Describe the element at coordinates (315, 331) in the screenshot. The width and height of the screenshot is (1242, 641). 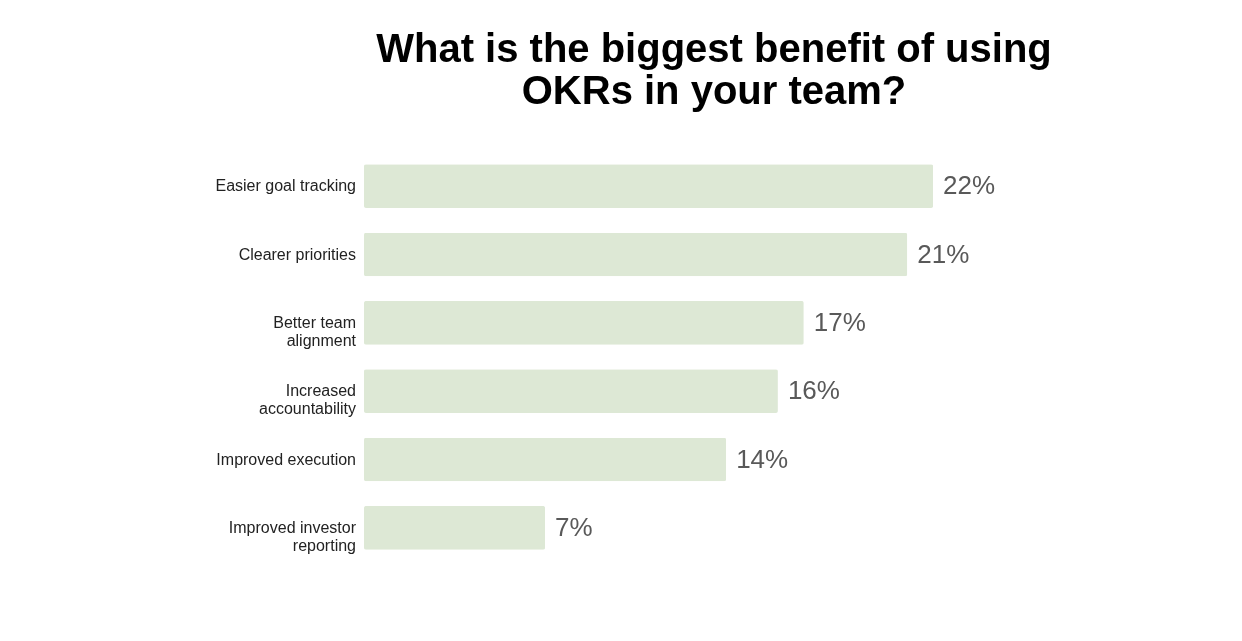
I see `y-tick-label: Better team alignment` at that location.